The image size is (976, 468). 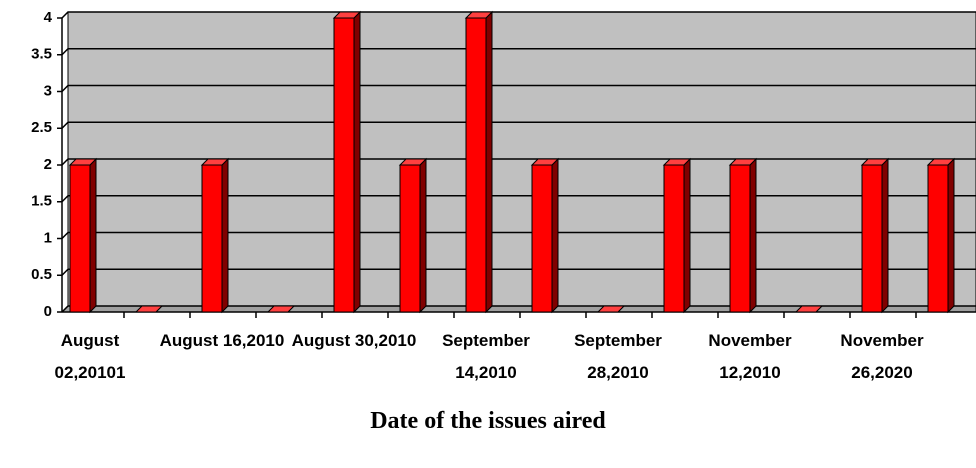 What do you see at coordinates (41, 274) in the screenshot?
I see `y-tick-label: 0.5` at bounding box center [41, 274].